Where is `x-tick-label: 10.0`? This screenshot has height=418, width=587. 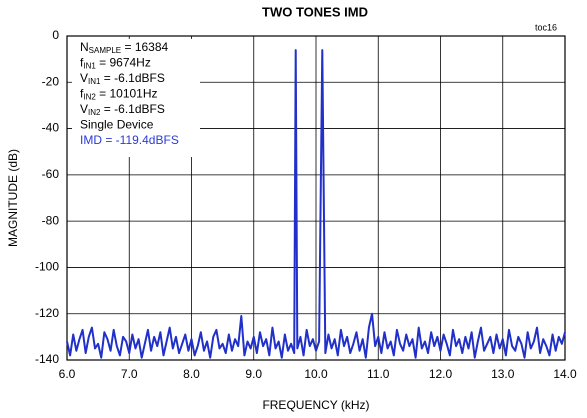 x-tick-label: 10.0 is located at coordinates (316, 374).